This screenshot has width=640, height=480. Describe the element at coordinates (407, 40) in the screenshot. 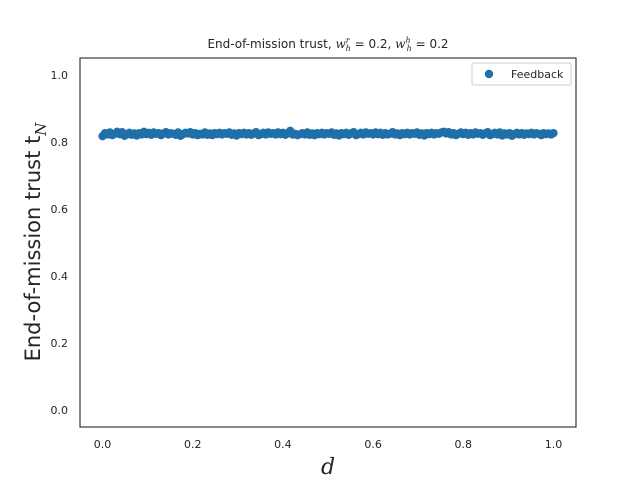

I see `title-w-h-sup: h` at that location.